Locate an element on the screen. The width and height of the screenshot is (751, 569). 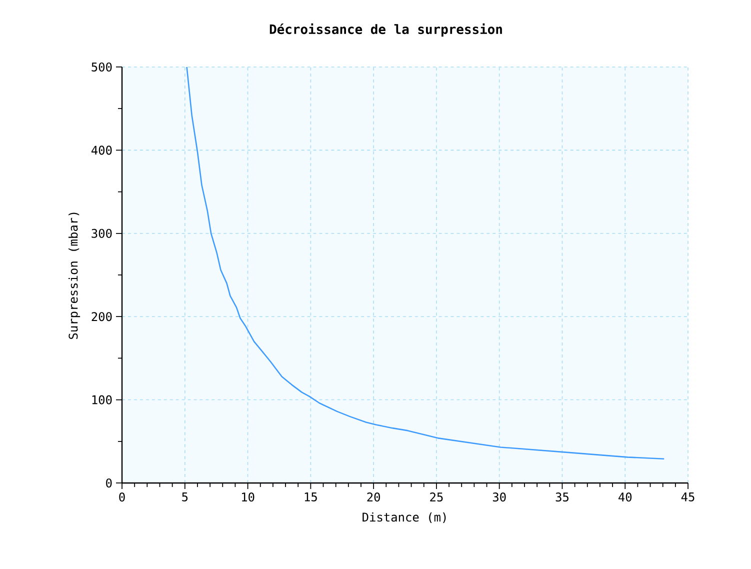
y-tick-label: 300 is located at coordinates (102, 233).